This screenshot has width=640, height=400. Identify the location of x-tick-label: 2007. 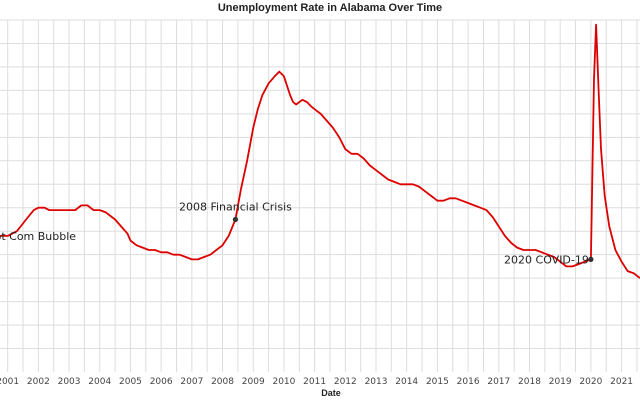
(191, 382).